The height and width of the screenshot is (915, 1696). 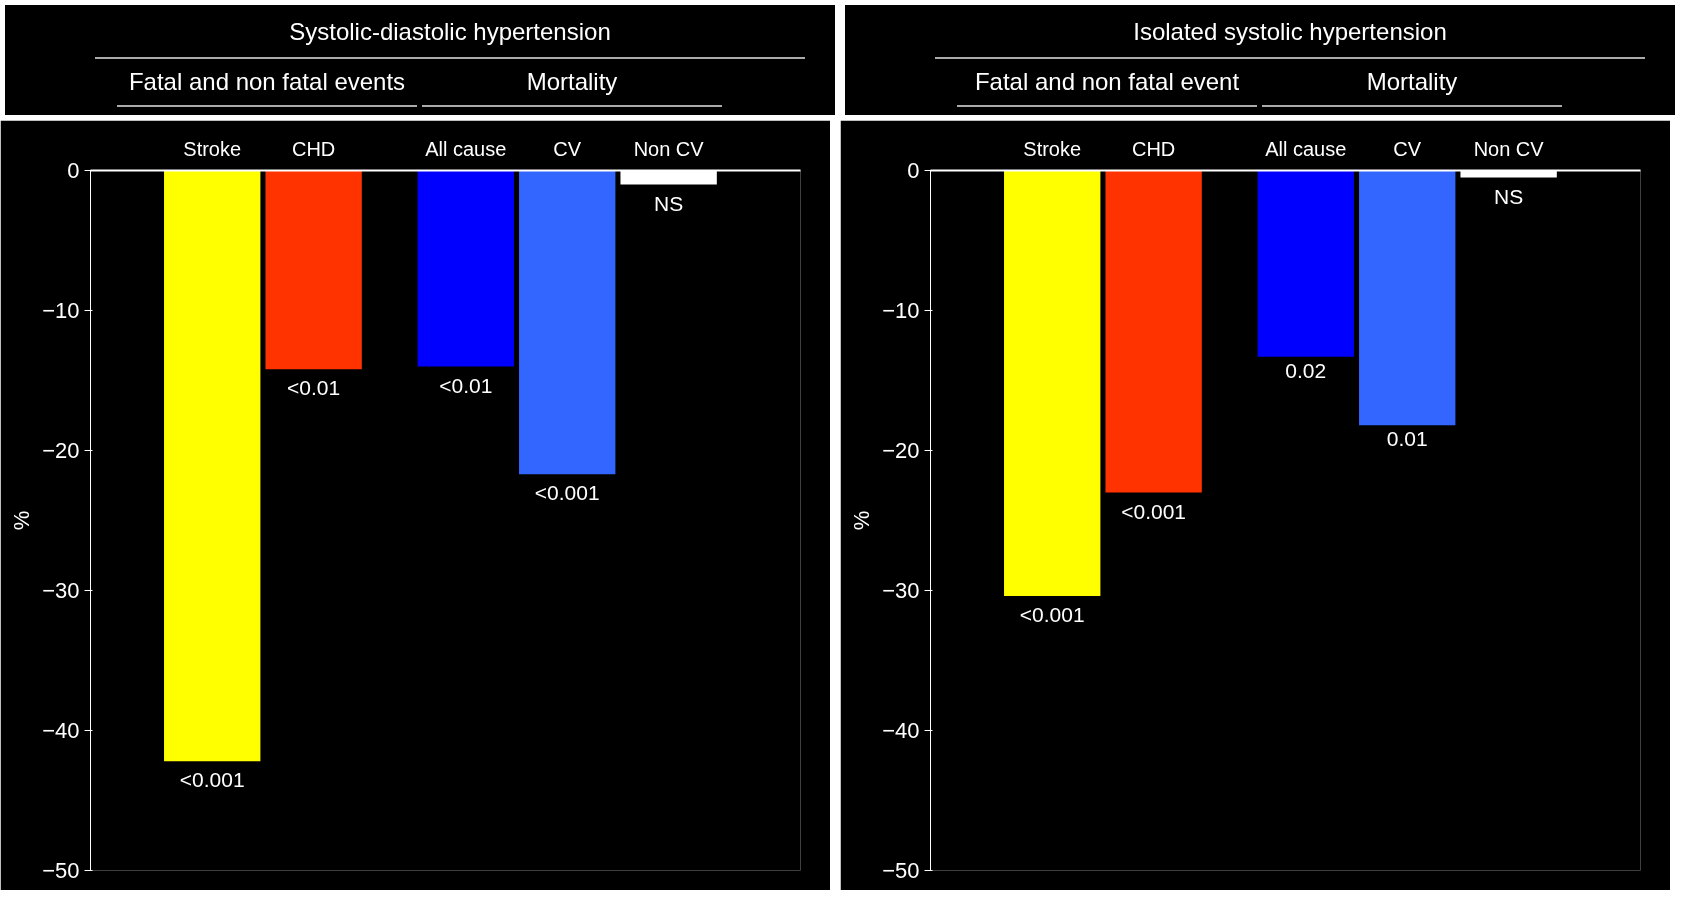 What do you see at coordinates (1290, 37) in the screenshot?
I see `chart-title: Isolated systolic hypertension` at bounding box center [1290, 37].